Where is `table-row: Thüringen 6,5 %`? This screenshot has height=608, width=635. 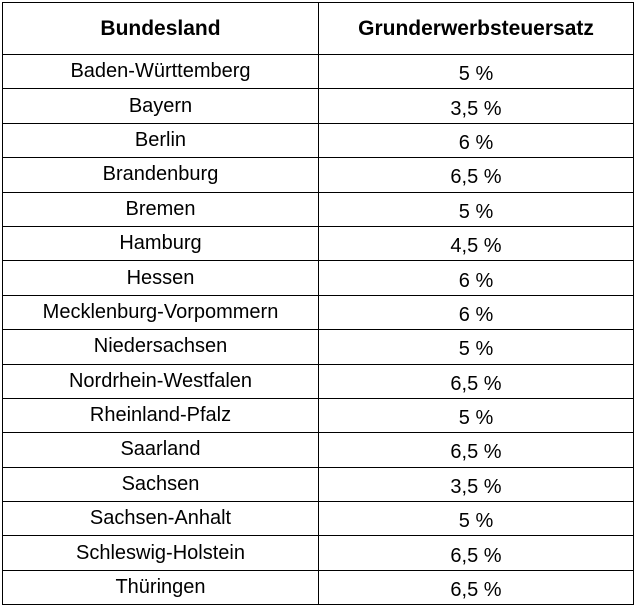
table-row: Thüringen 6,5 % is located at coordinates (318, 587).